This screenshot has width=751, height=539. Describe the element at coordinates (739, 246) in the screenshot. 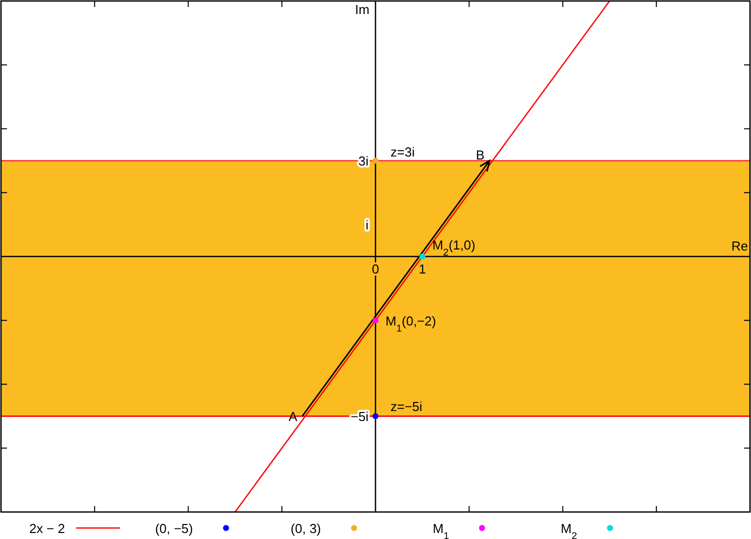

I see `x-axis-title: Re` at that location.